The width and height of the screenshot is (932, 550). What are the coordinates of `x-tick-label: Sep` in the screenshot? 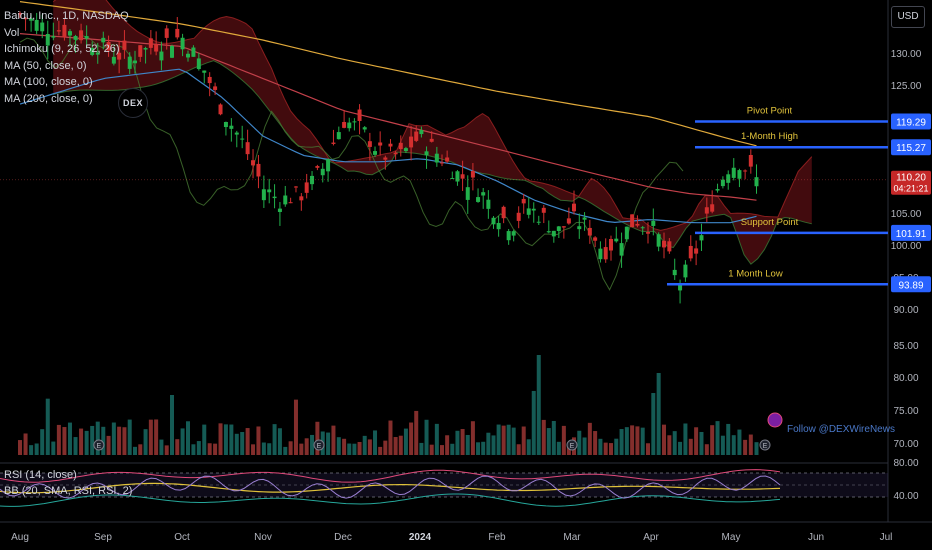 It's located at (103, 537).